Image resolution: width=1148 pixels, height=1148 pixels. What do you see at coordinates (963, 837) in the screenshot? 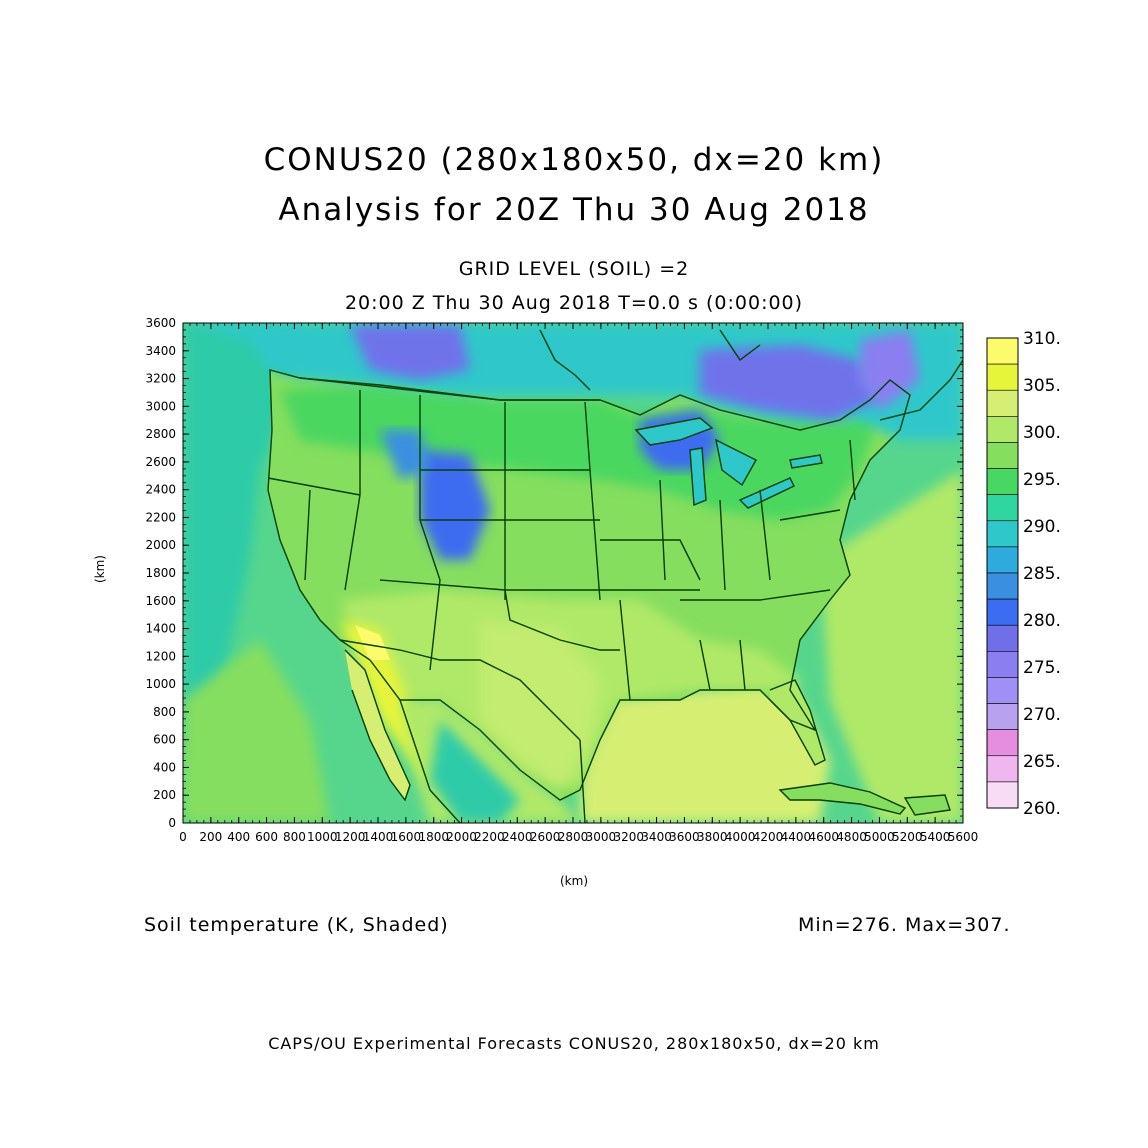
I see `x-tick-label: 5600` at bounding box center [963, 837].